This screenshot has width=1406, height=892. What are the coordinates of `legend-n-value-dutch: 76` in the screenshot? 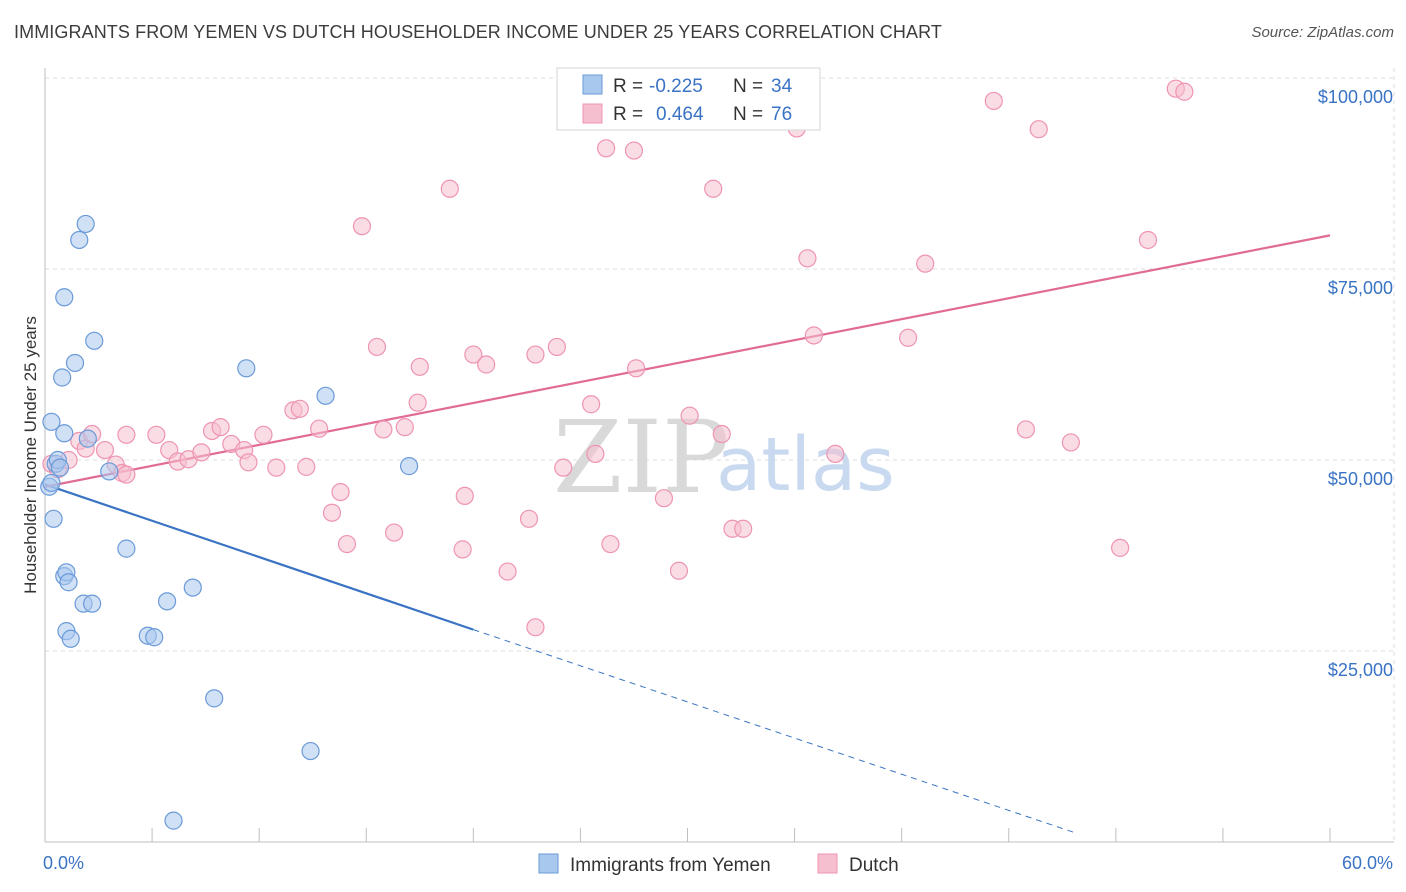 It's located at (781, 114).